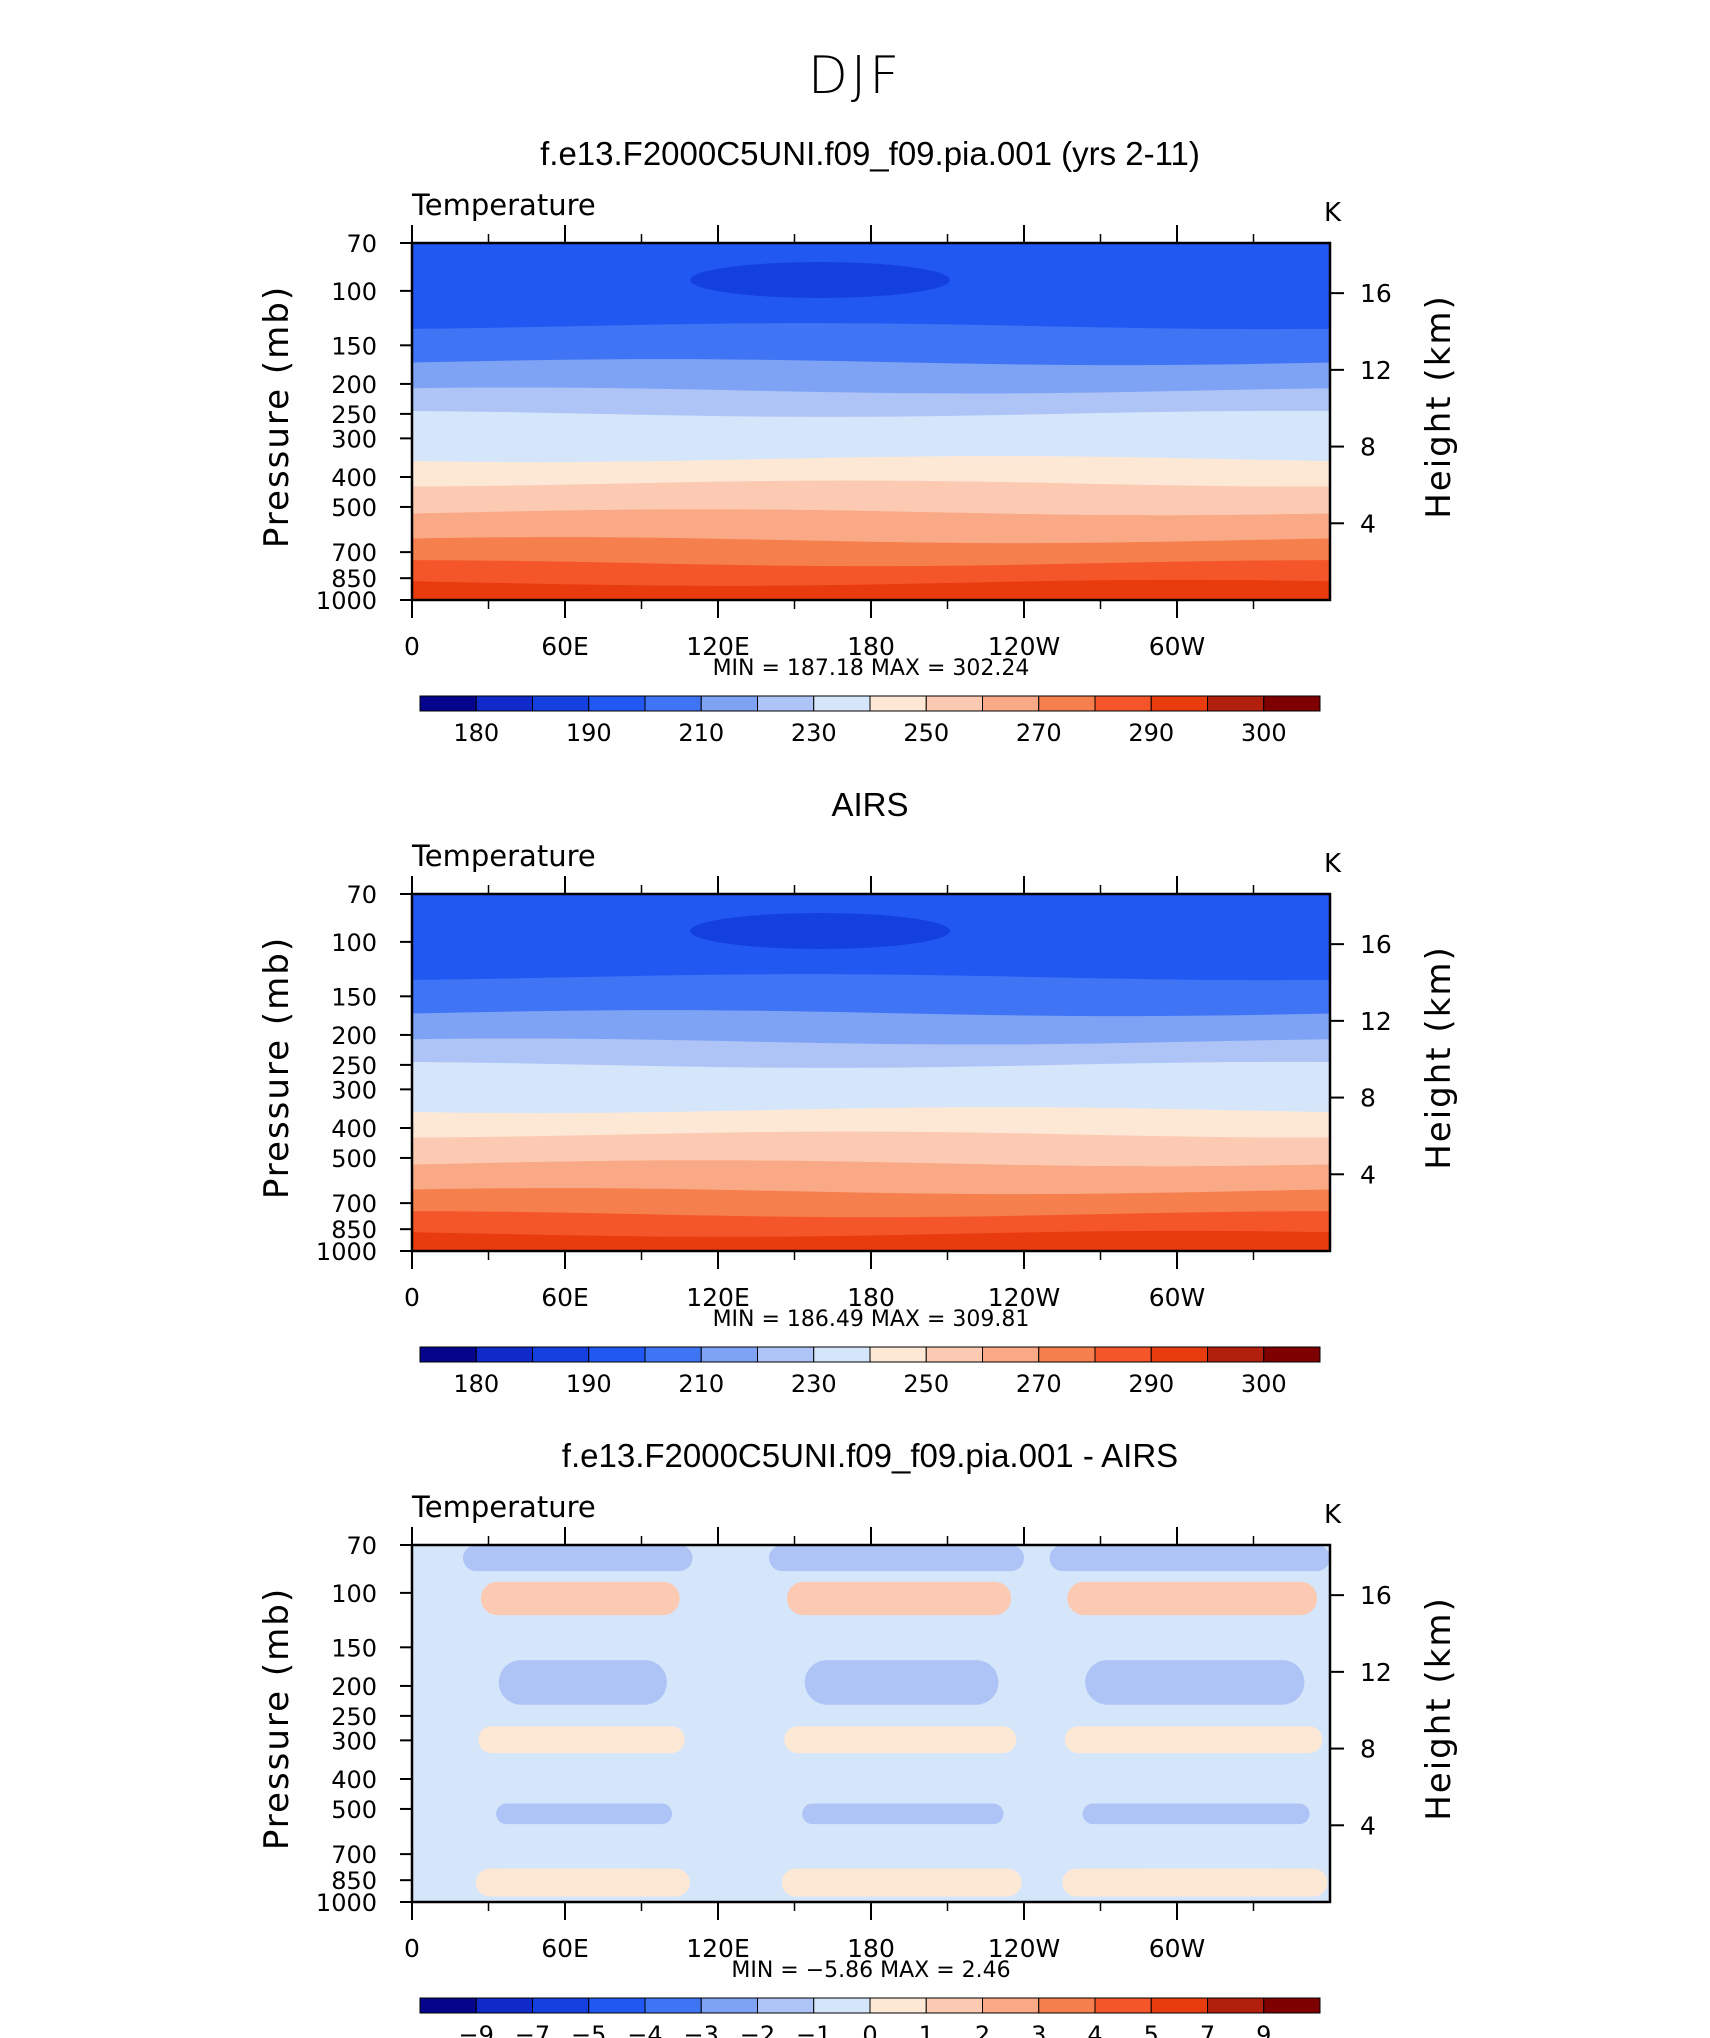 The width and height of the screenshot is (1710, 2038). I want to click on min-max-label: MIN = −5.86 MAX = 2.46, so click(870, 1970).